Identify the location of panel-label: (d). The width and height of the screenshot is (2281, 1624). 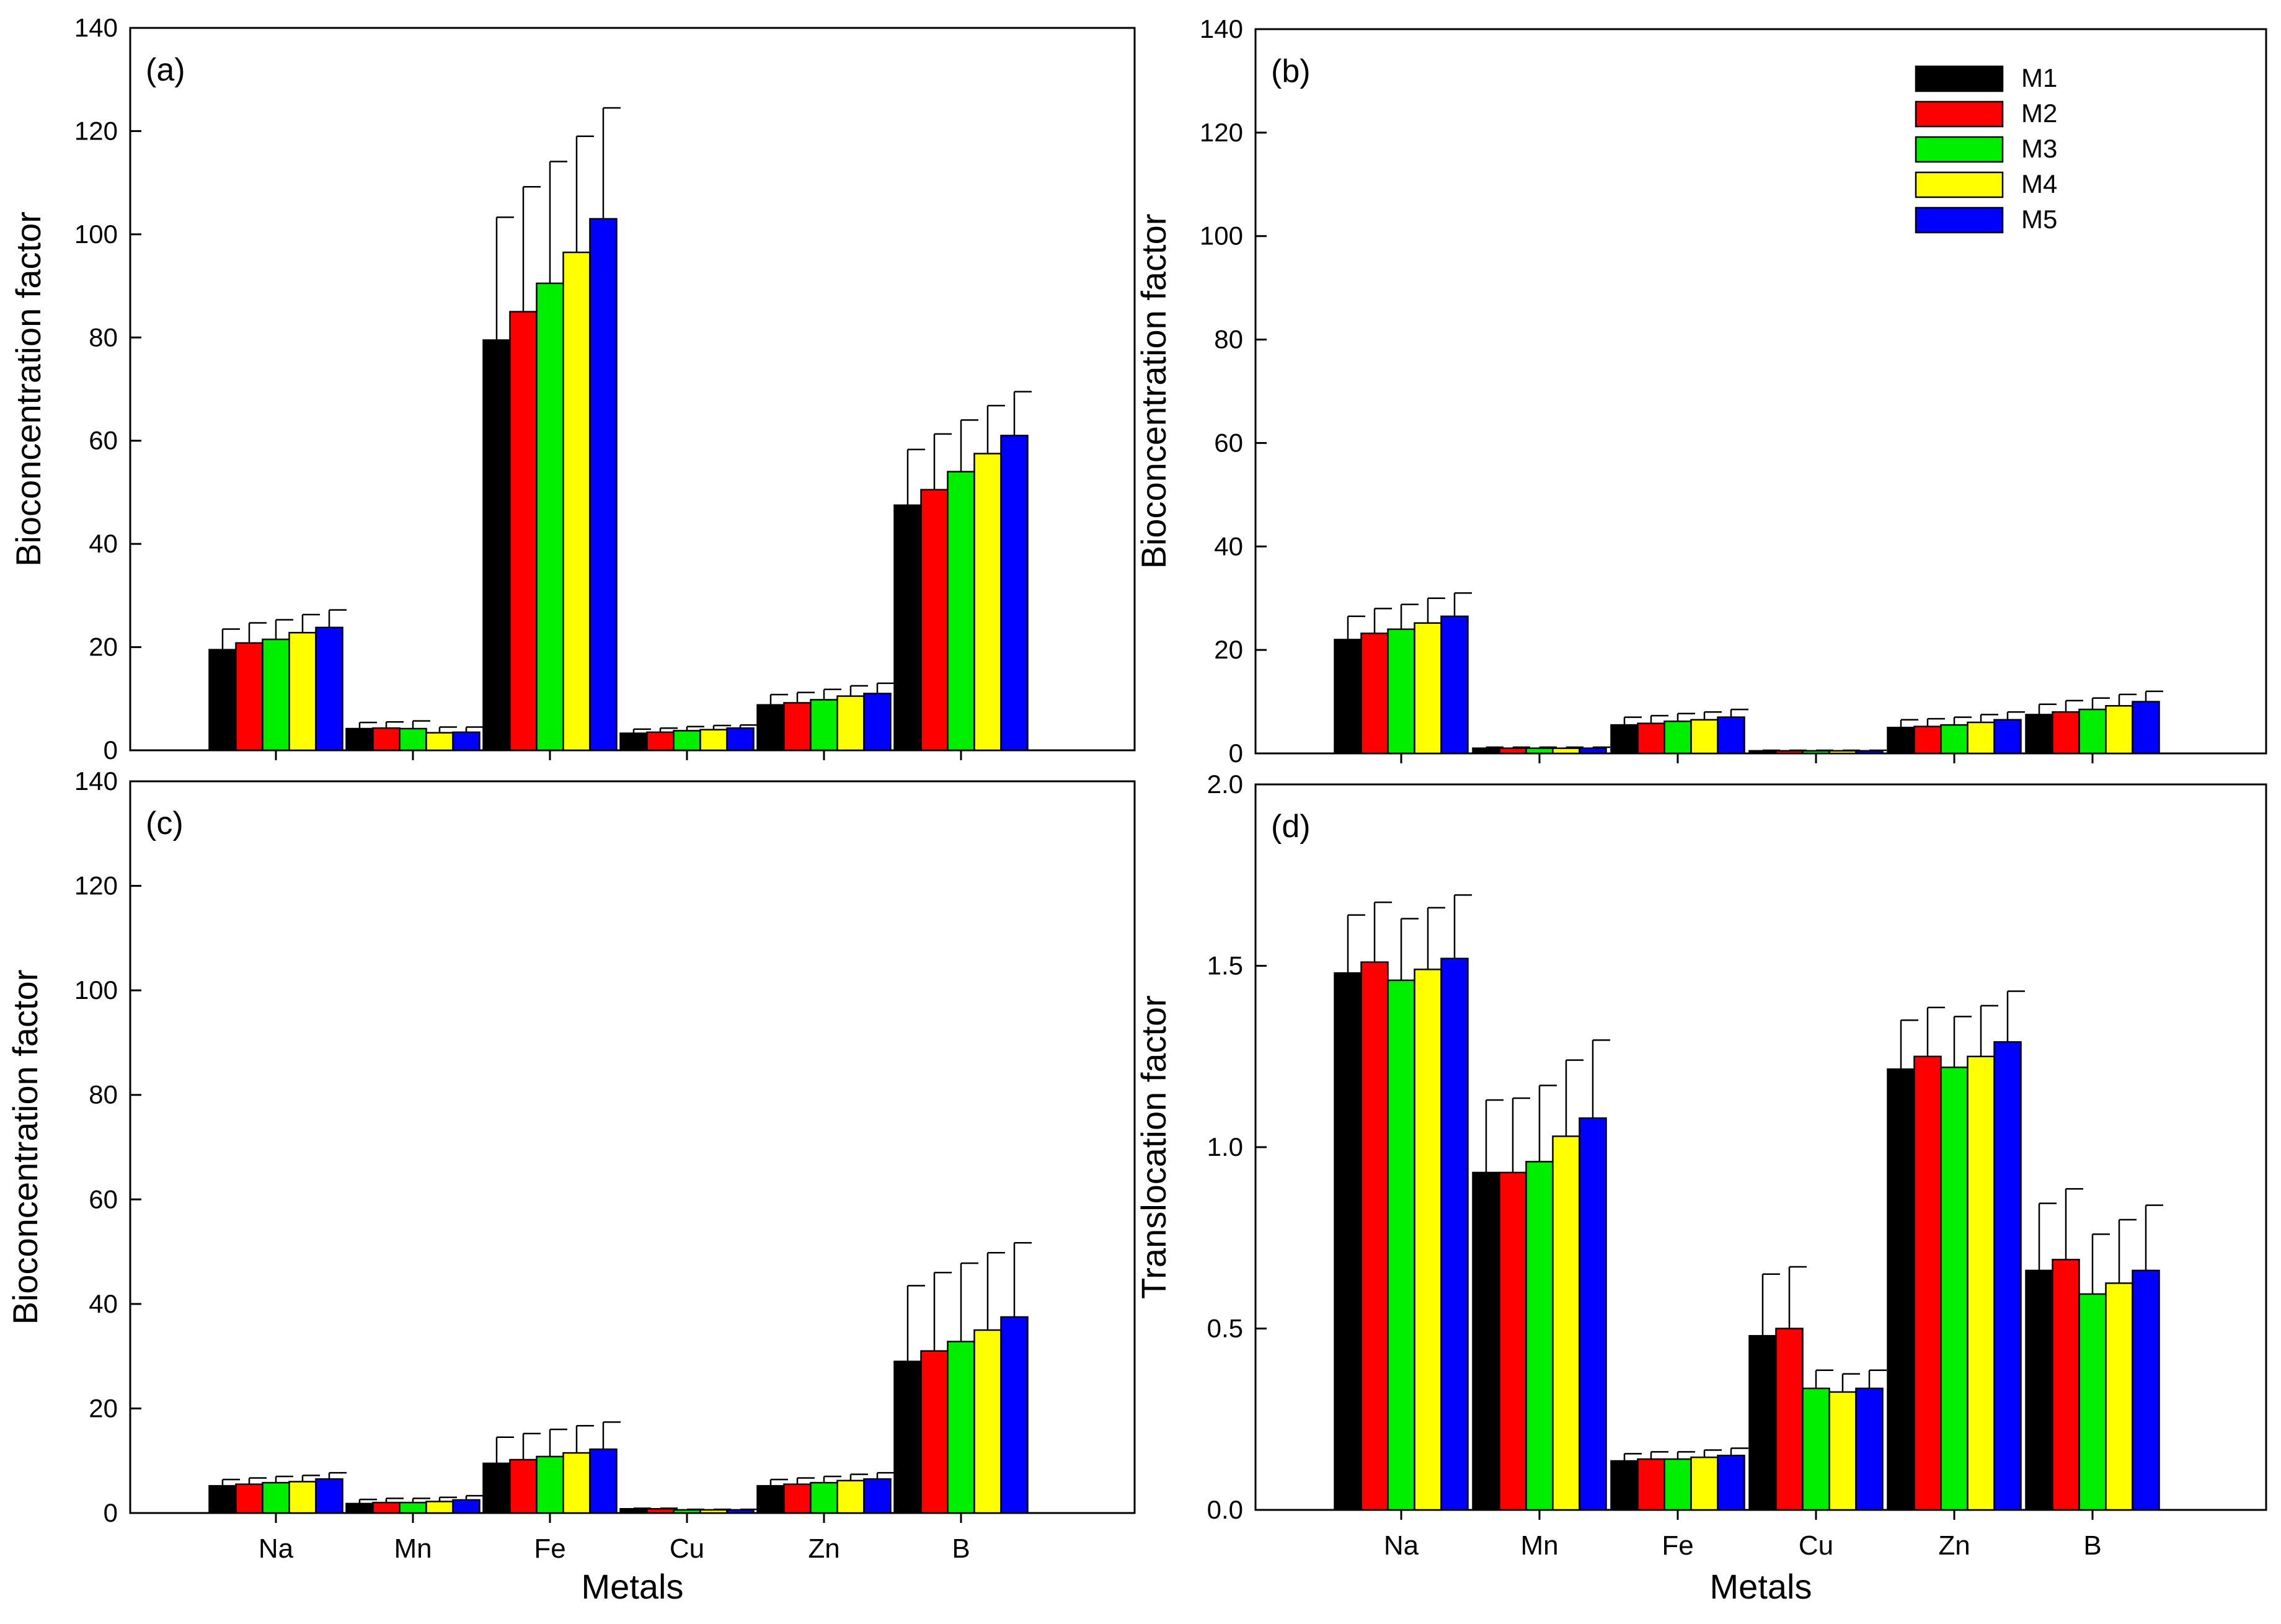
(1291, 827).